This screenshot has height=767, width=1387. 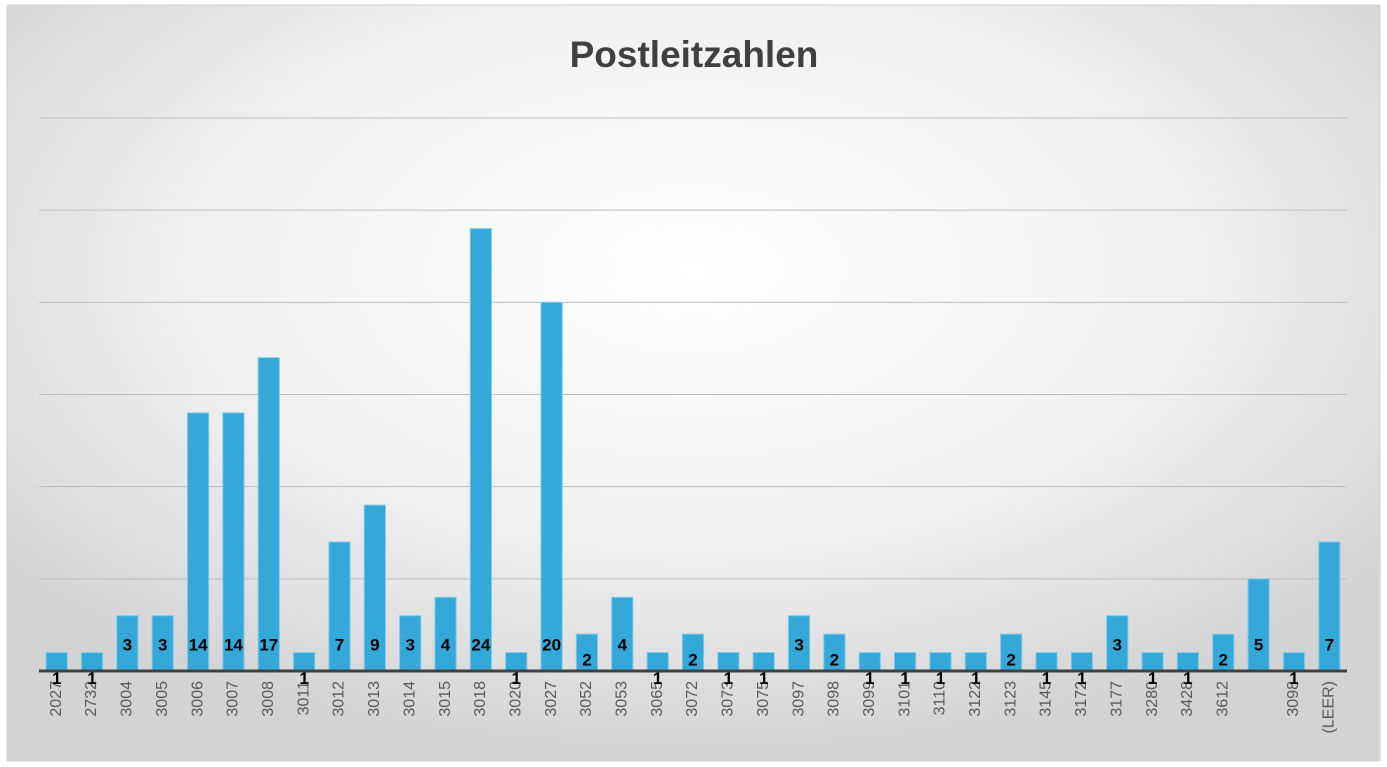 I want to click on data-label: 5, so click(x=1258, y=644).